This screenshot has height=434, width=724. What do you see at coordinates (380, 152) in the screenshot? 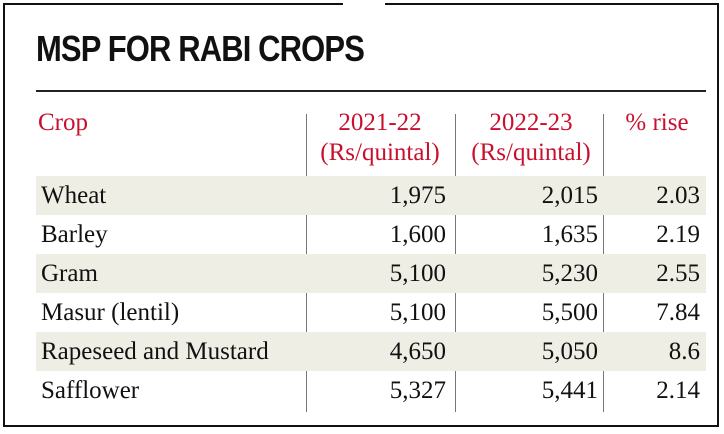
I see `header-2021-22-unit: (Rs/quintal)` at bounding box center [380, 152].